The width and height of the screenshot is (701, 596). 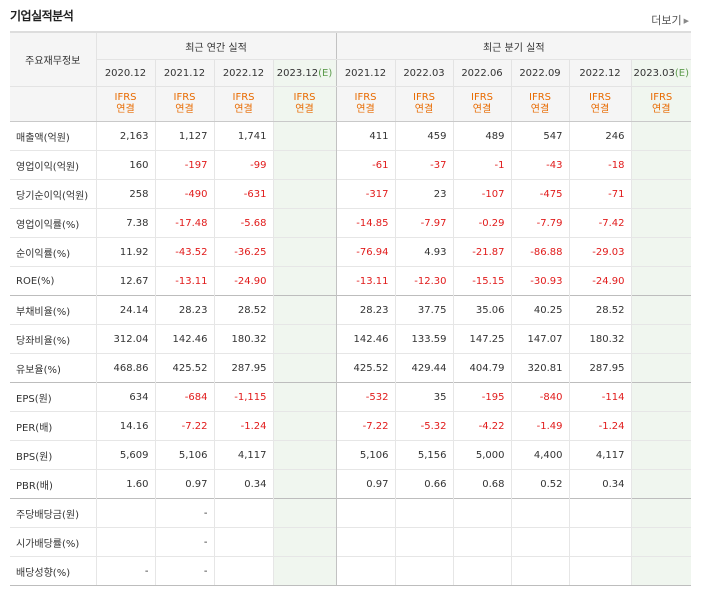 What do you see at coordinates (686, 21) in the screenshot?
I see `triangle-right-icon: ▶` at bounding box center [686, 21].